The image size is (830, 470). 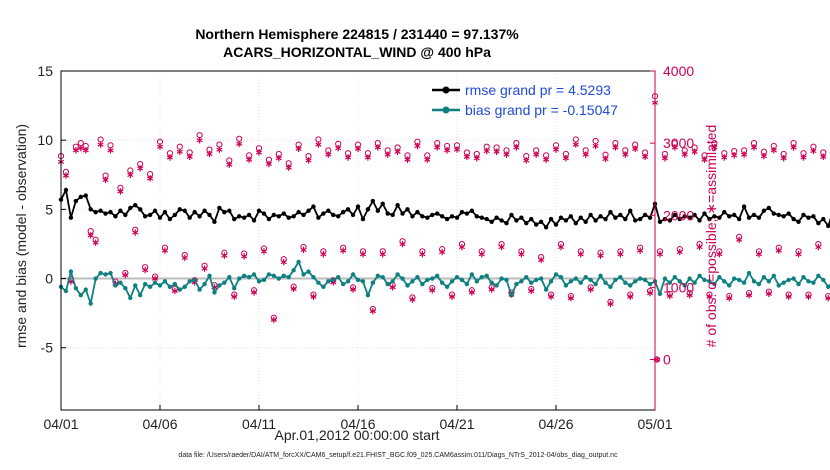 I want to click on x-tick-label: 04/01, so click(x=60, y=424).